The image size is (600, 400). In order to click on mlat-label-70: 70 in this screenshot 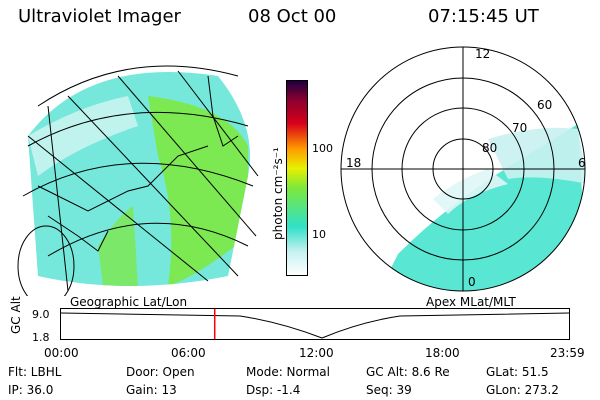, I will do `click(520, 128)`.